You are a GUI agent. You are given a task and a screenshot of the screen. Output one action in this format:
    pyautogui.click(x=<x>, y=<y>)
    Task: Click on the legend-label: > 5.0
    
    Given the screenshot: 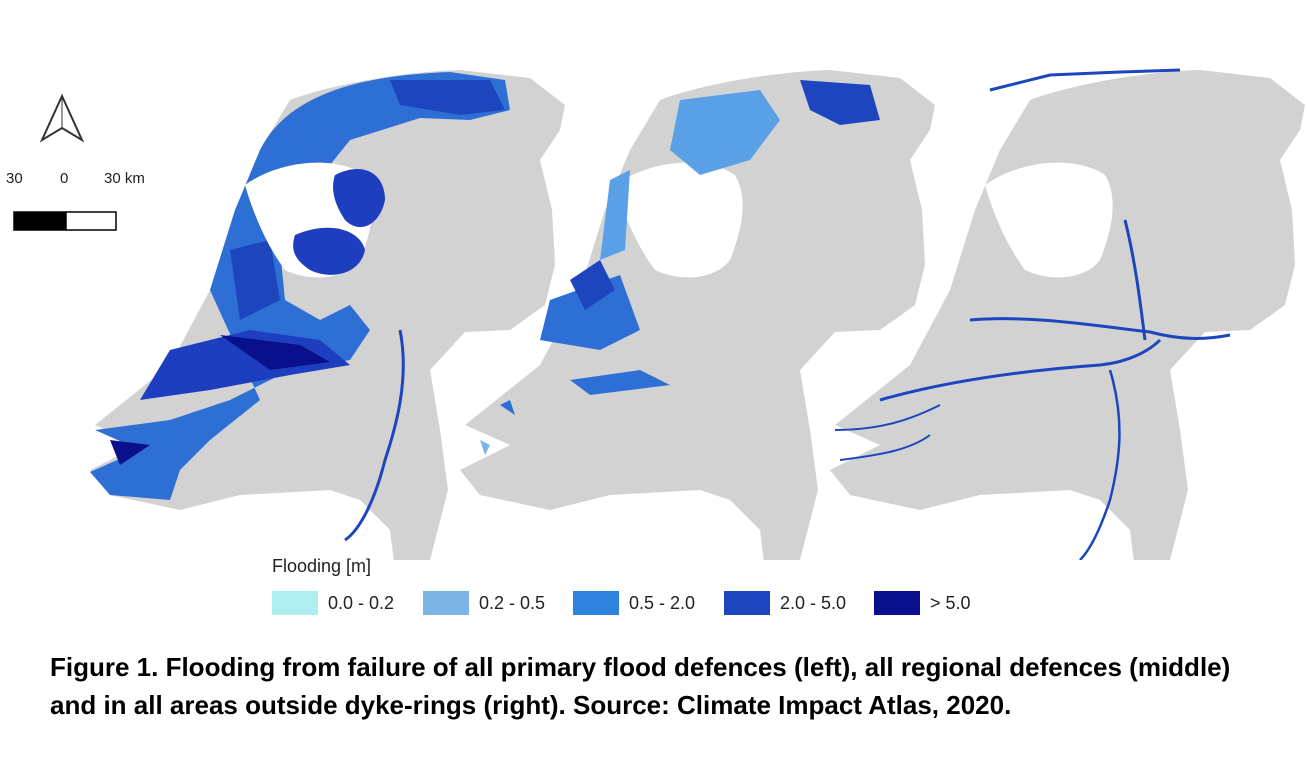 What is the action you would take?
    pyautogui.click(x=950, y=602)
    